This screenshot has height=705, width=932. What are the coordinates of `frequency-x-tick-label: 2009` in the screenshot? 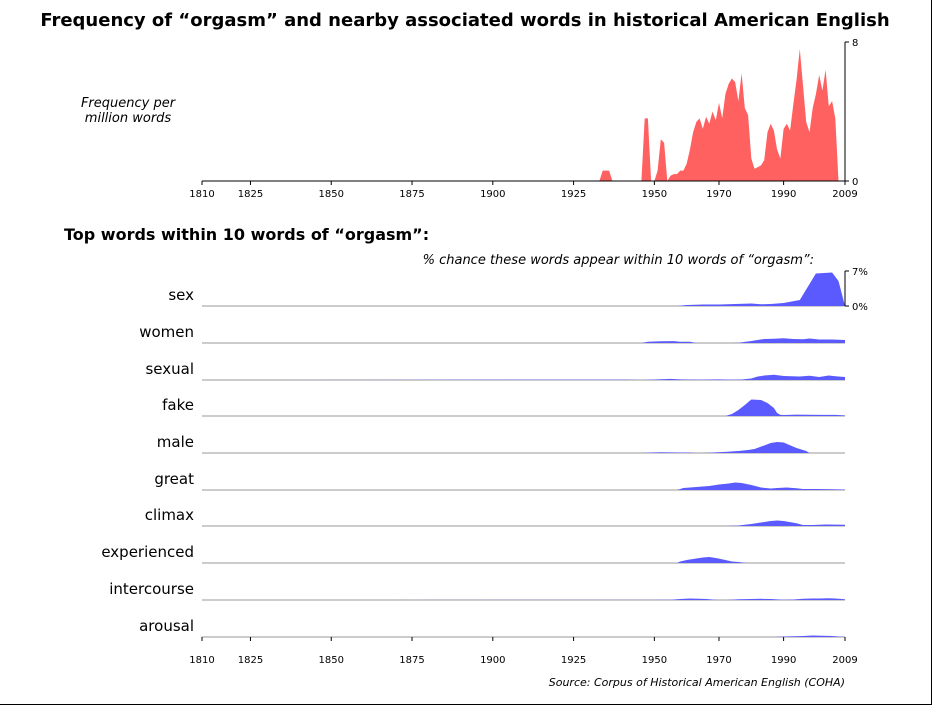 It's located at (844, 194).